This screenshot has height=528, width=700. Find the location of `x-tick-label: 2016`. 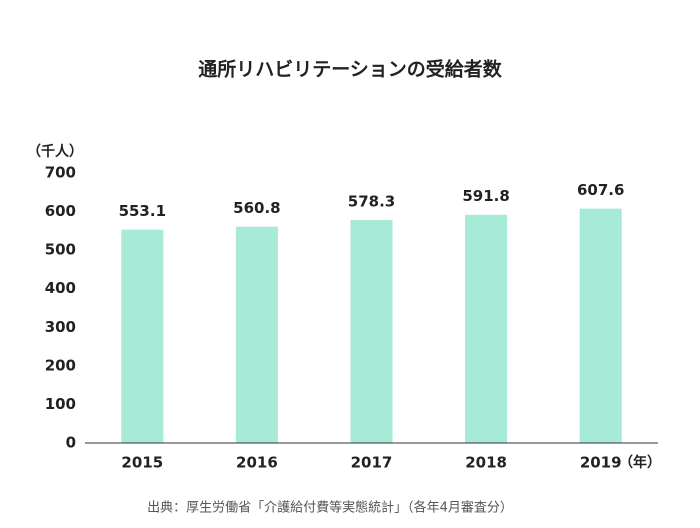

x-tick-label: 2016 is located at coordinates (257, 463).